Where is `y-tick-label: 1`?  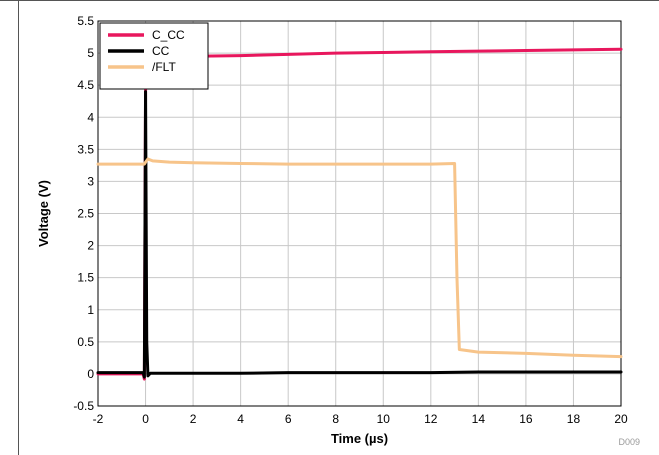
y-tick-label: 1 is located at coordinates (90, 310).